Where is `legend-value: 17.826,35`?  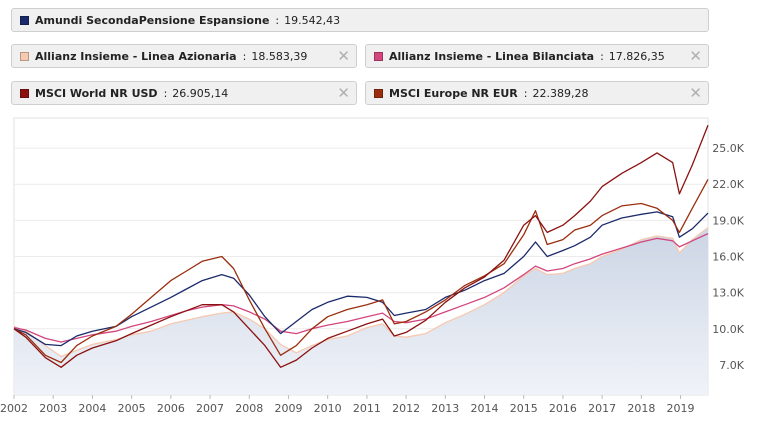 legend-value: 17.826,35 is located at coordinates (636, 56).